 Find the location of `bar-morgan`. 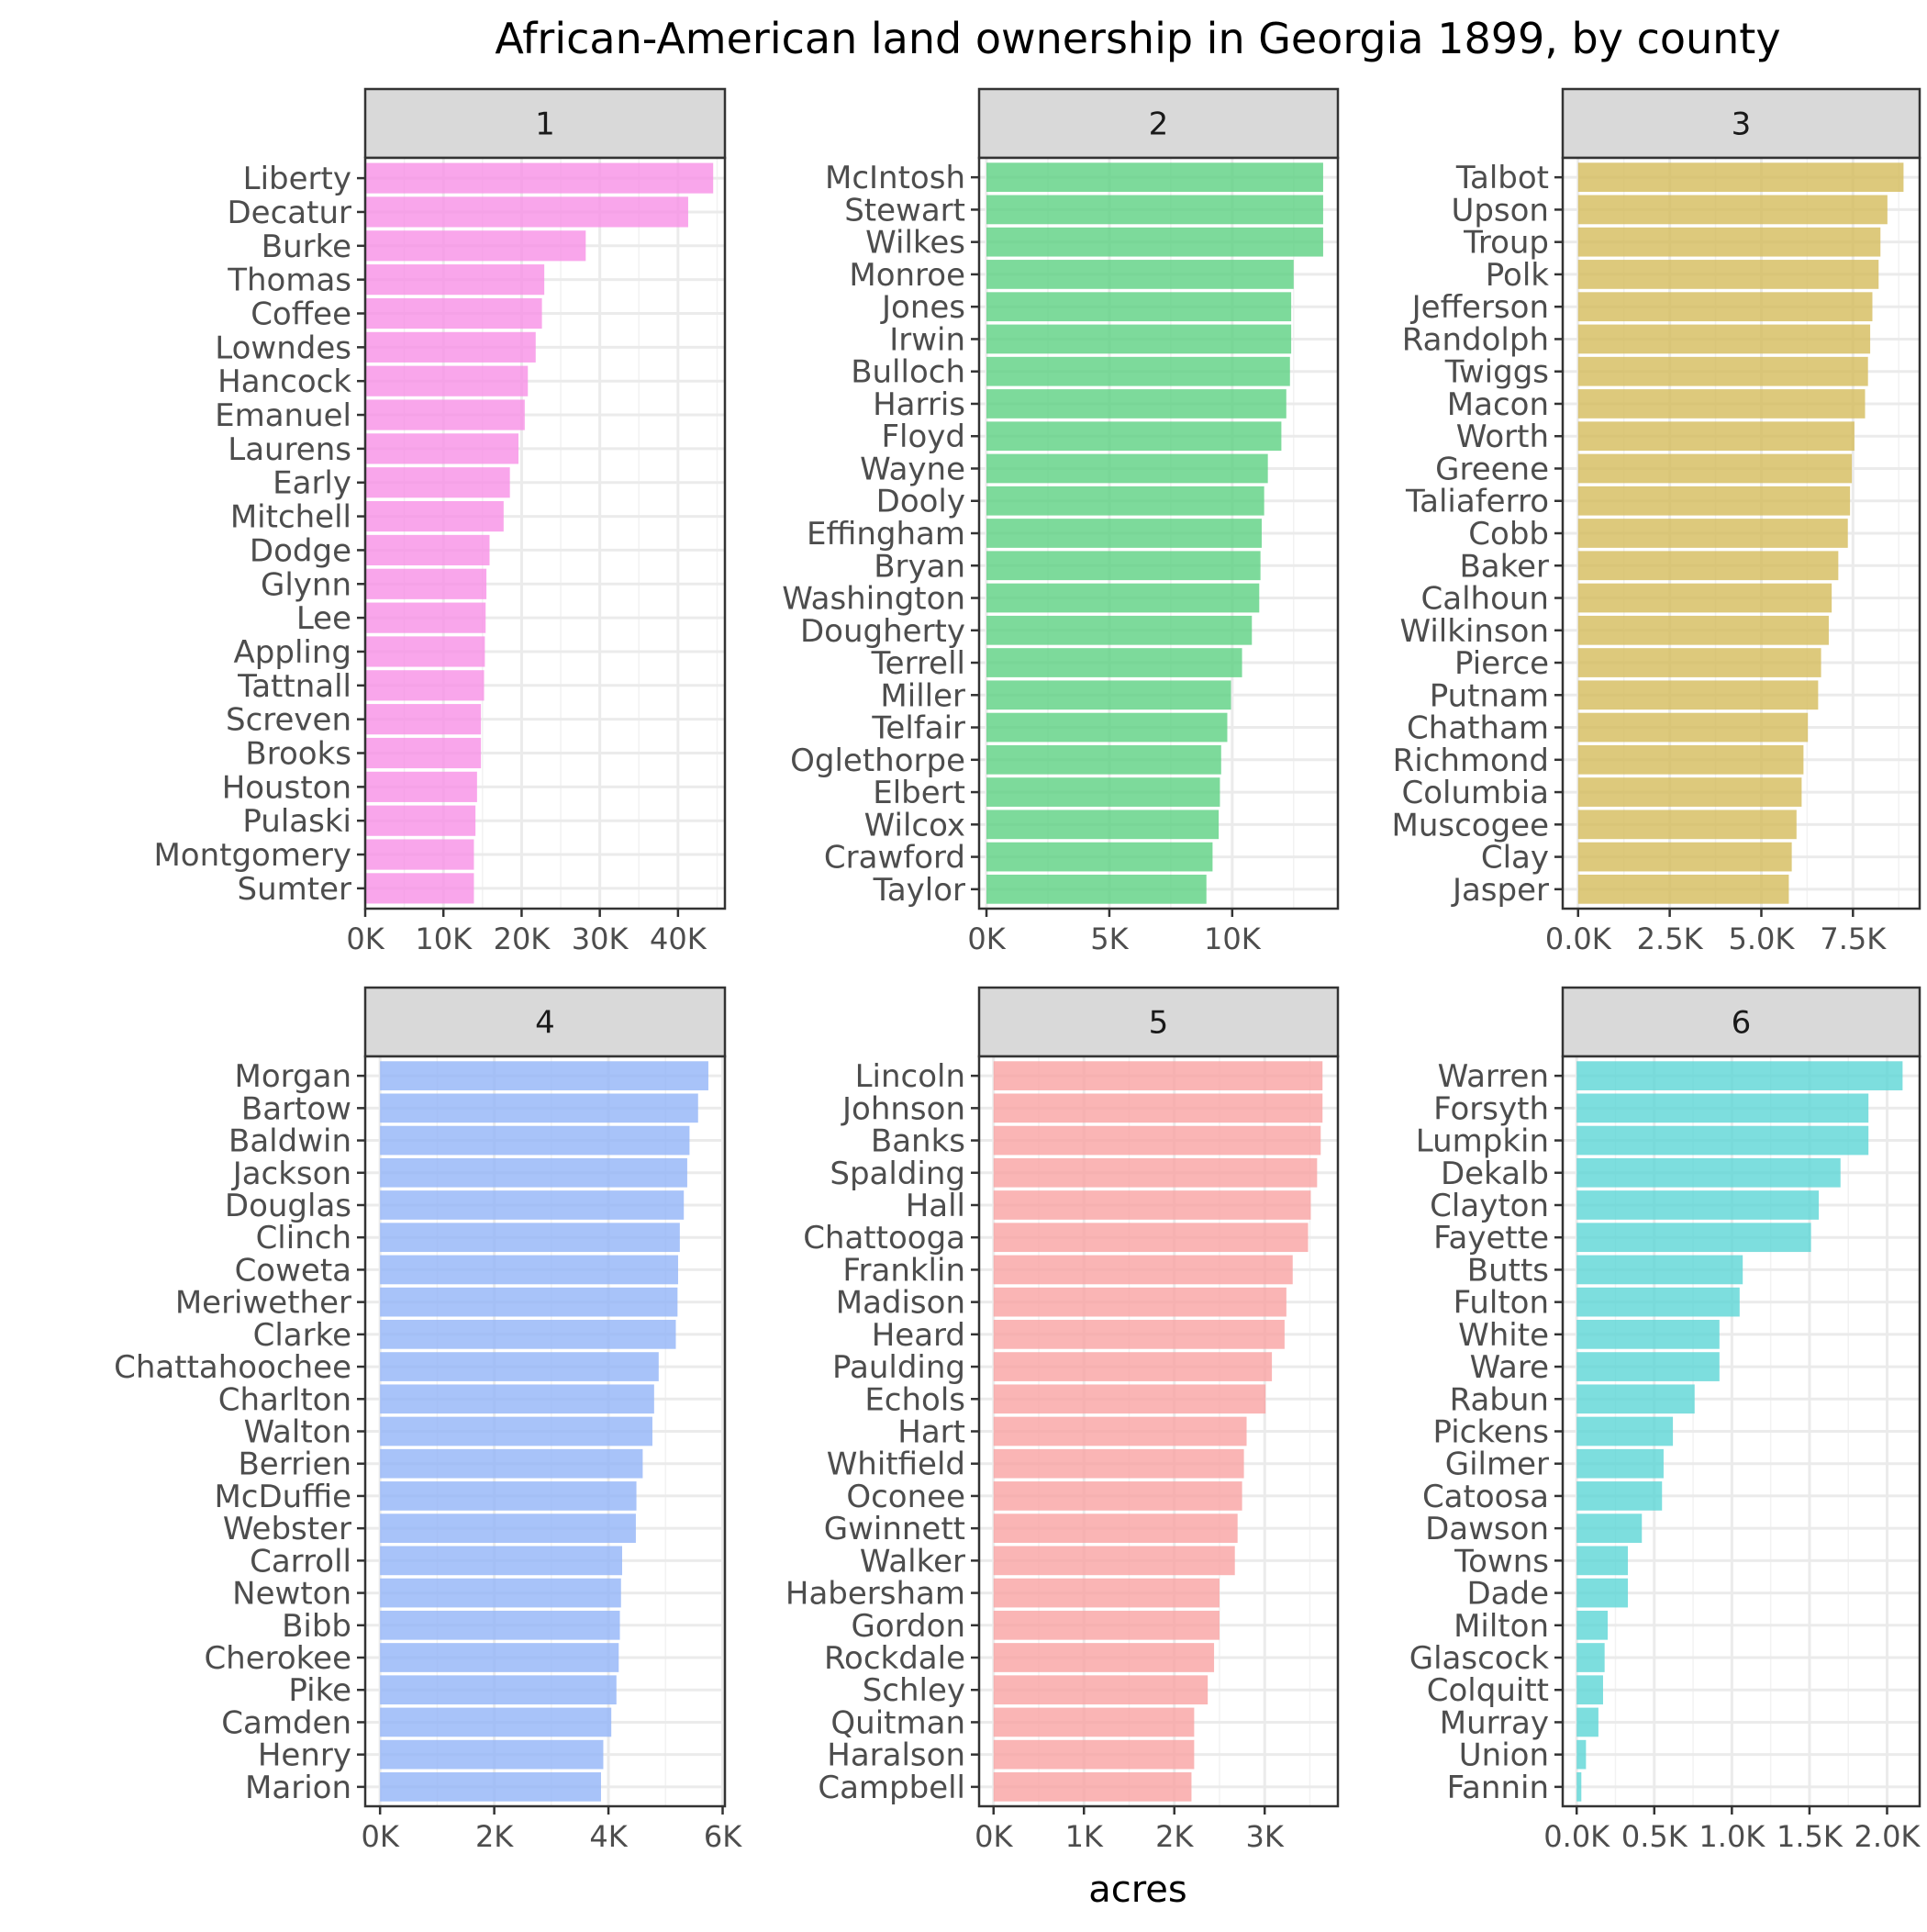

bar-morgan is located at coordinates (544, 1075).